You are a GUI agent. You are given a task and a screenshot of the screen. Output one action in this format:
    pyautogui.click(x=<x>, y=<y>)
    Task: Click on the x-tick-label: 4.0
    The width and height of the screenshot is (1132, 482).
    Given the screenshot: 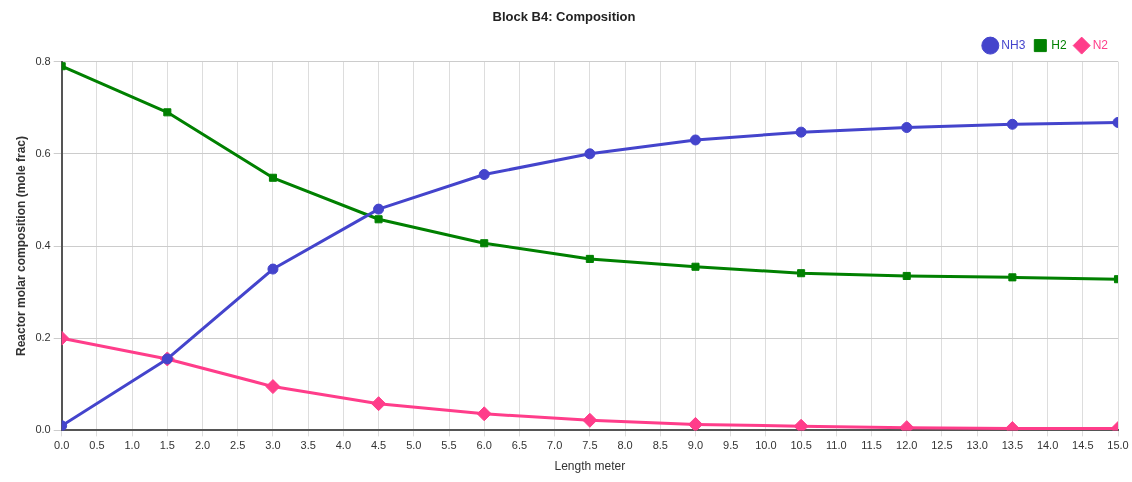 What is the action you would take?
    pyautogui.click(x=343, y=445)
    